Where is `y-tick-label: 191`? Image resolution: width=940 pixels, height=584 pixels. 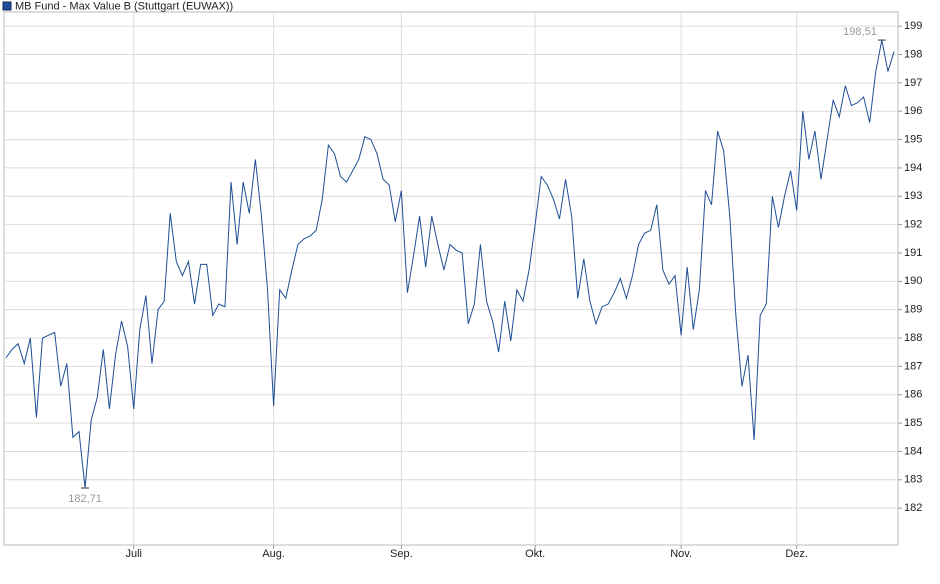 y-tick-label: 191 is located at coordinates (913, 253).